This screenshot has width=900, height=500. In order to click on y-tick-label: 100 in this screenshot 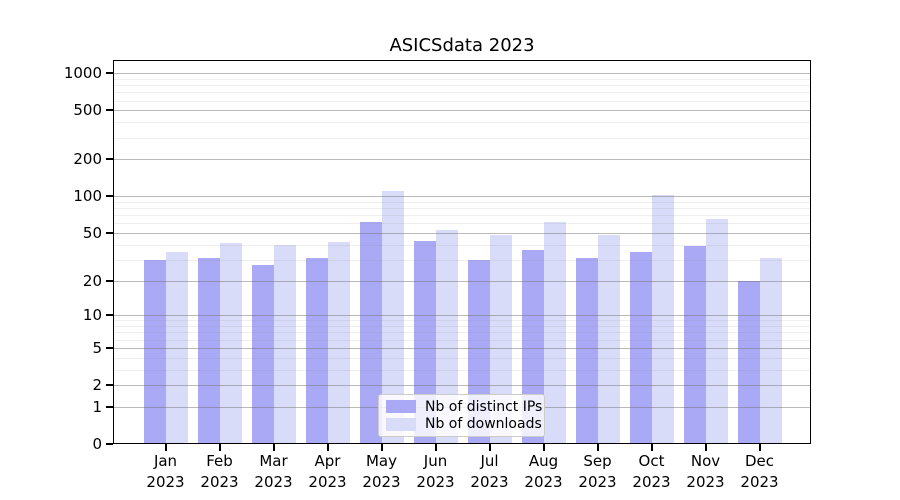, I will do `click(87, 196)`.